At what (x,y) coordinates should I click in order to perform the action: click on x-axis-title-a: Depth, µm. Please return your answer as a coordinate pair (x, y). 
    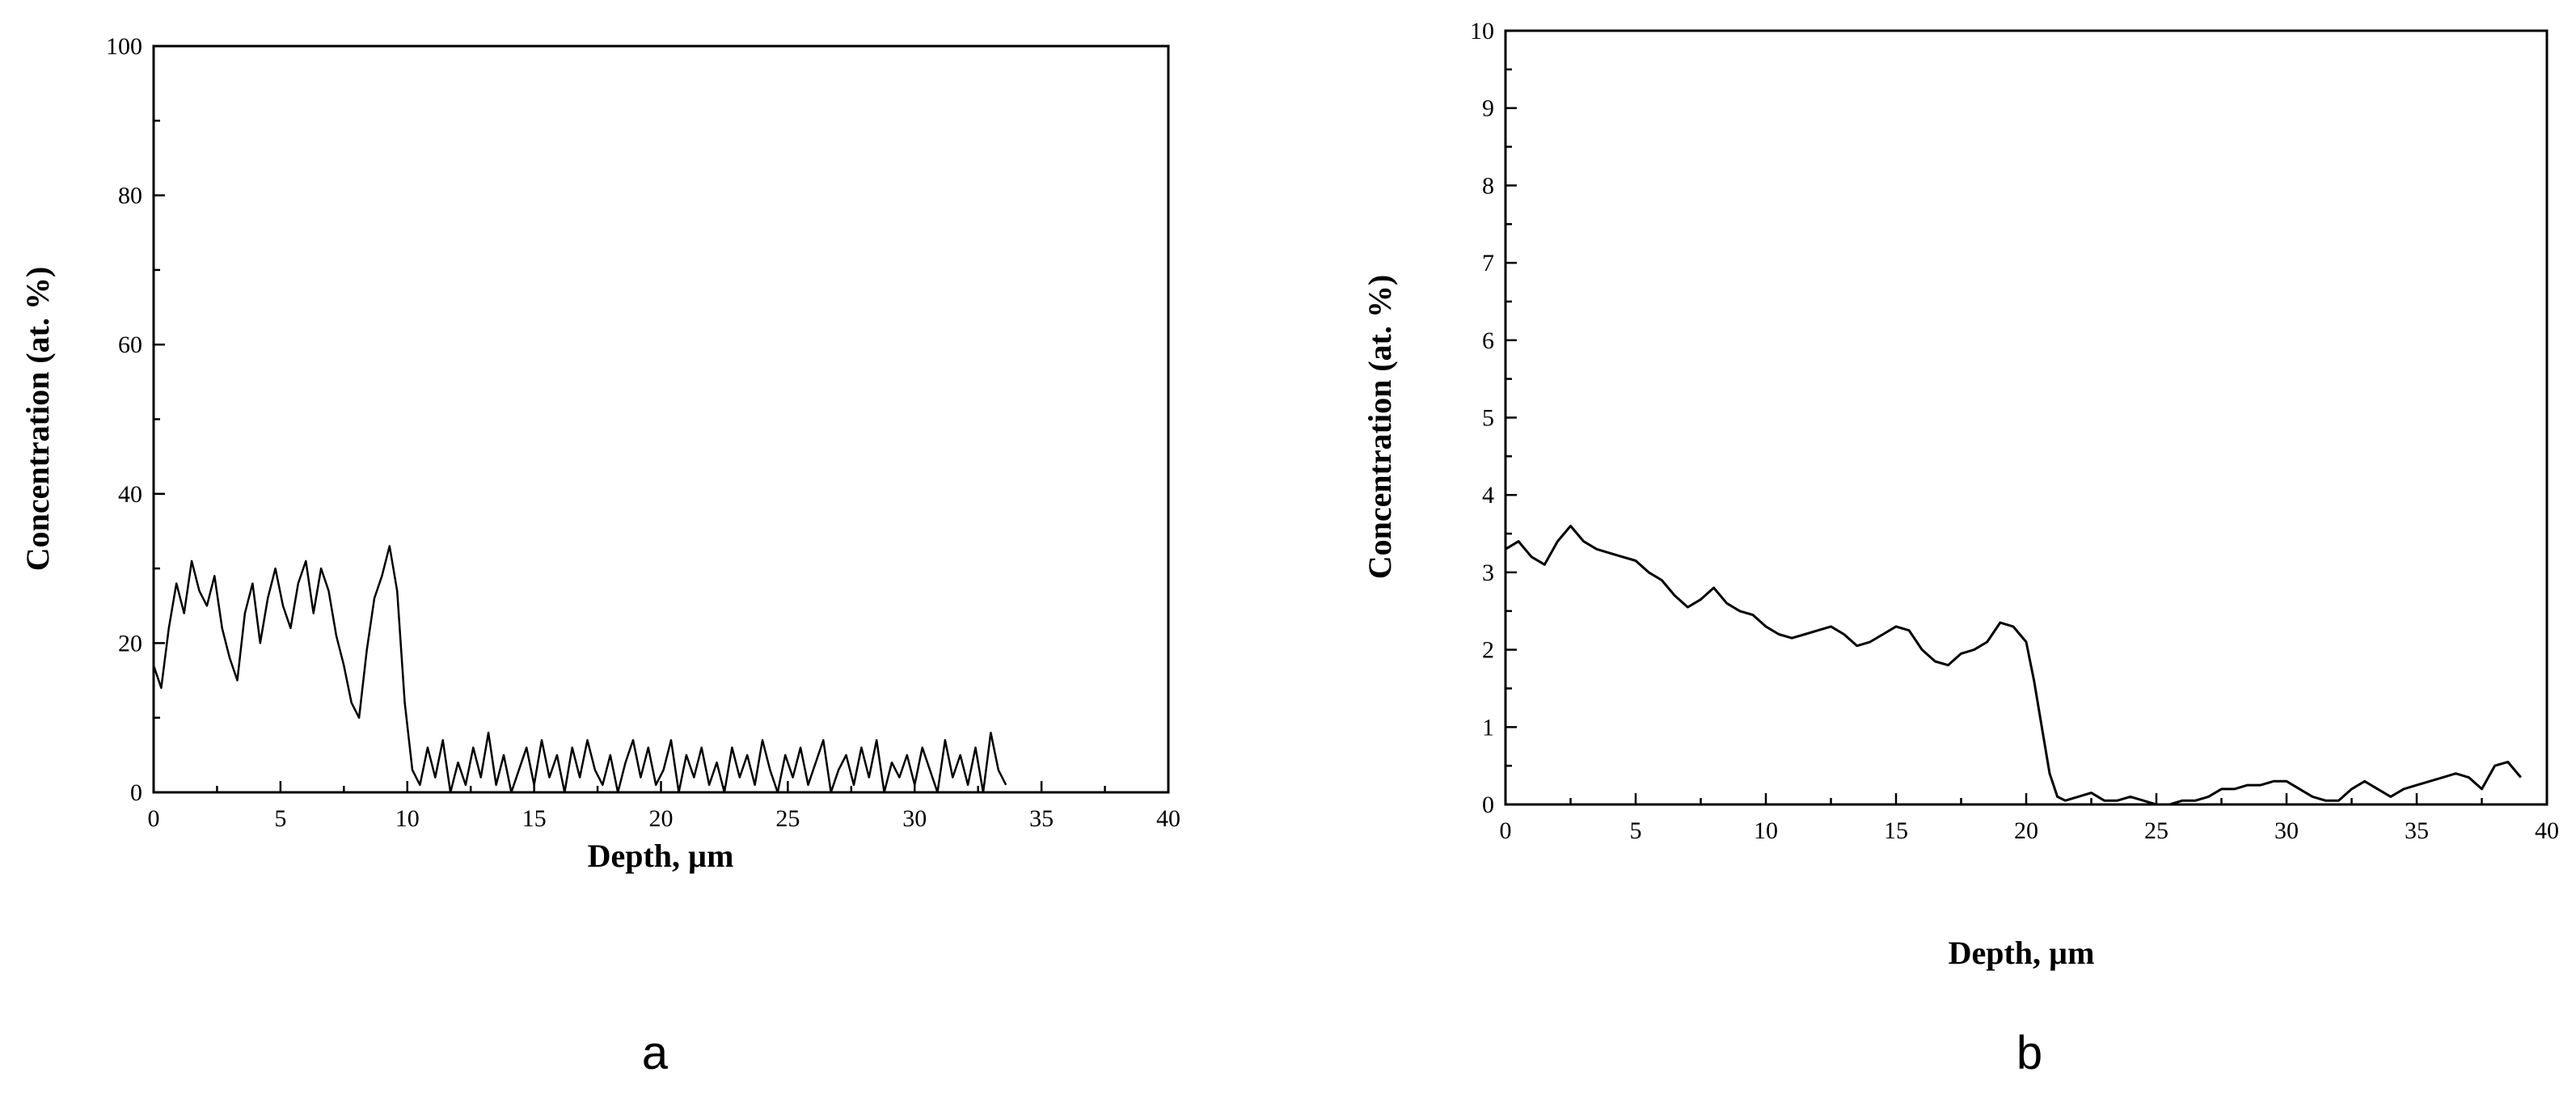
    Looking at the image, I should click on (661, 856).